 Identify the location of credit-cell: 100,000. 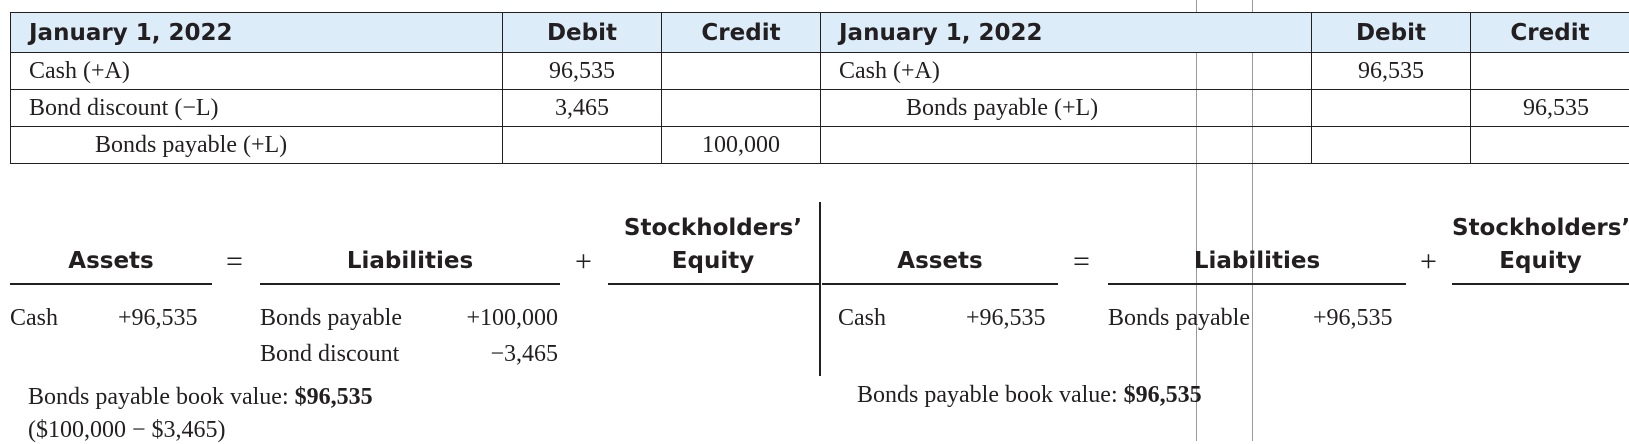
(741, 145).